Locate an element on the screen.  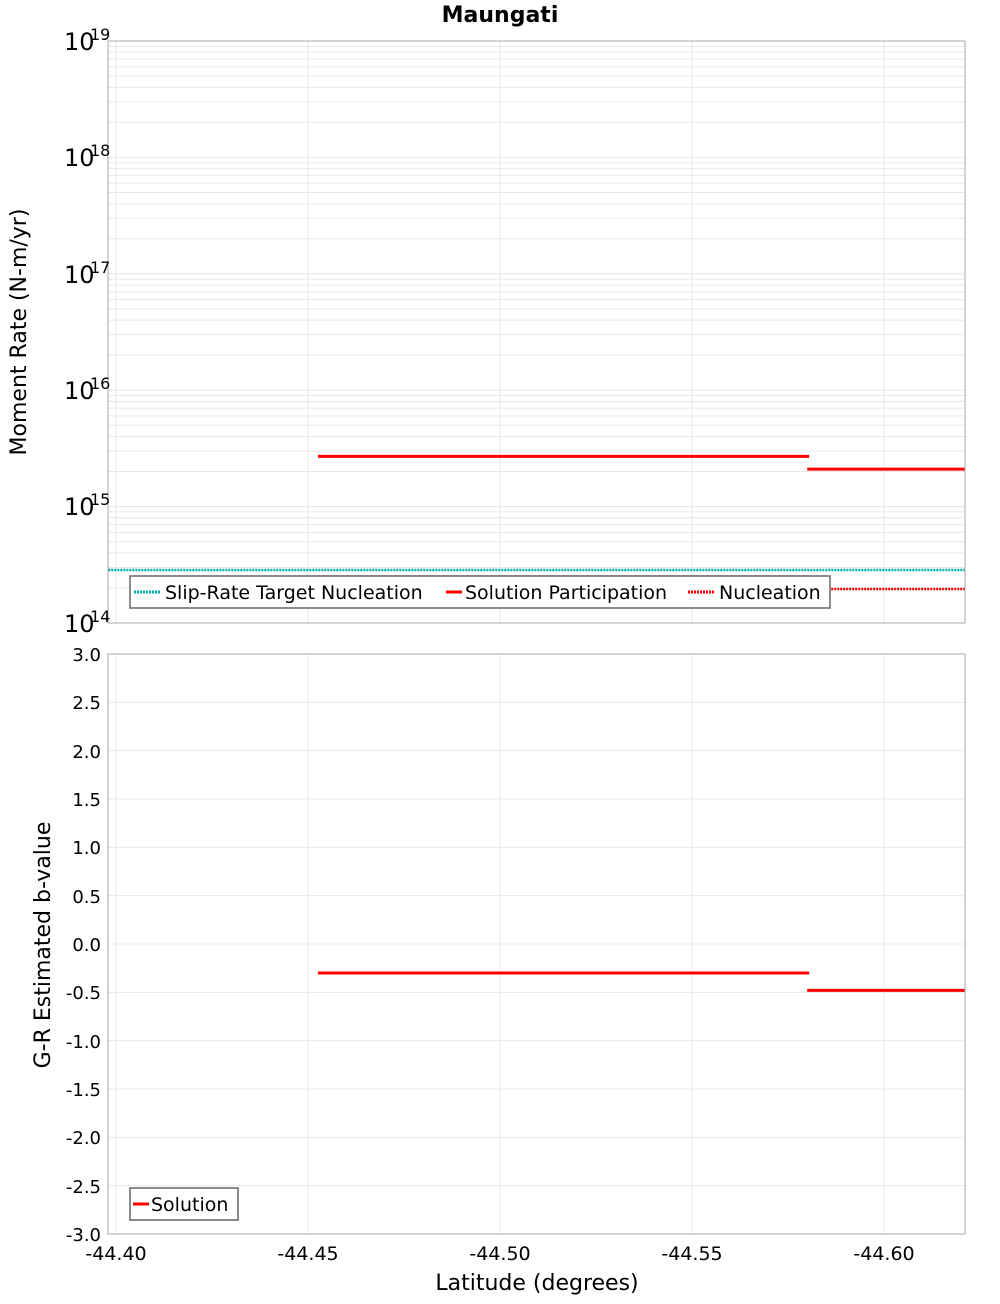
svg-text: 19 is located at coordinates (100, 34).